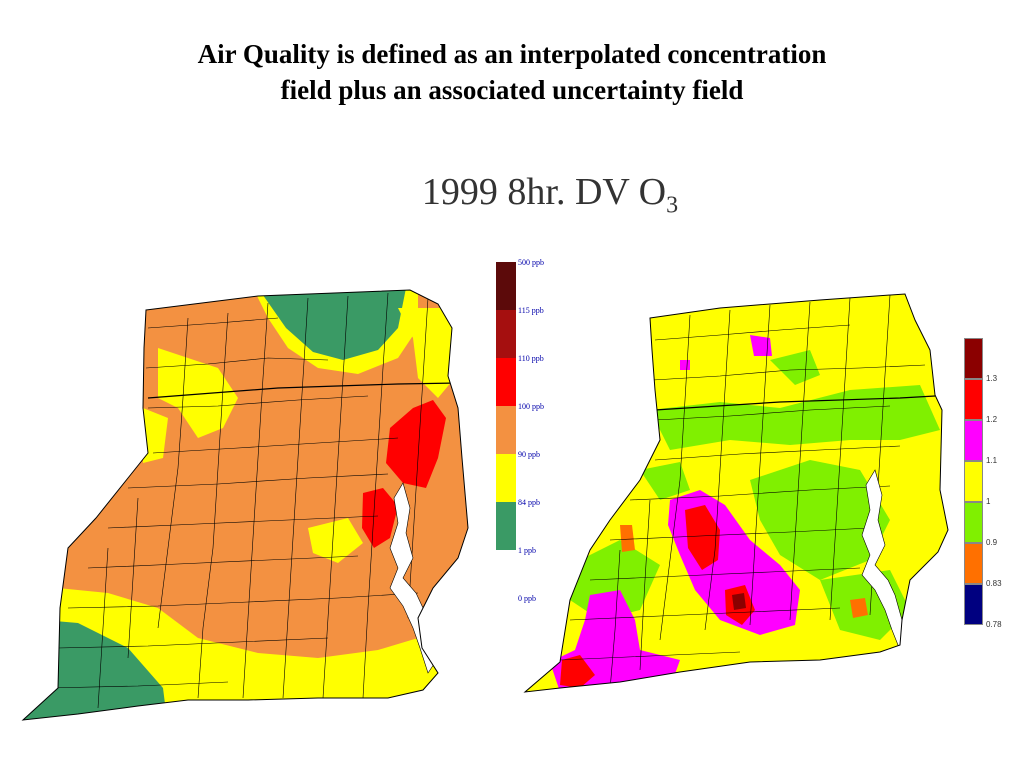 The image size is (1024, 768). What do you see at coordinates (992, 460) in the screenshot?
I see `legend-label: 1.1` at bounding box center [992, 460].